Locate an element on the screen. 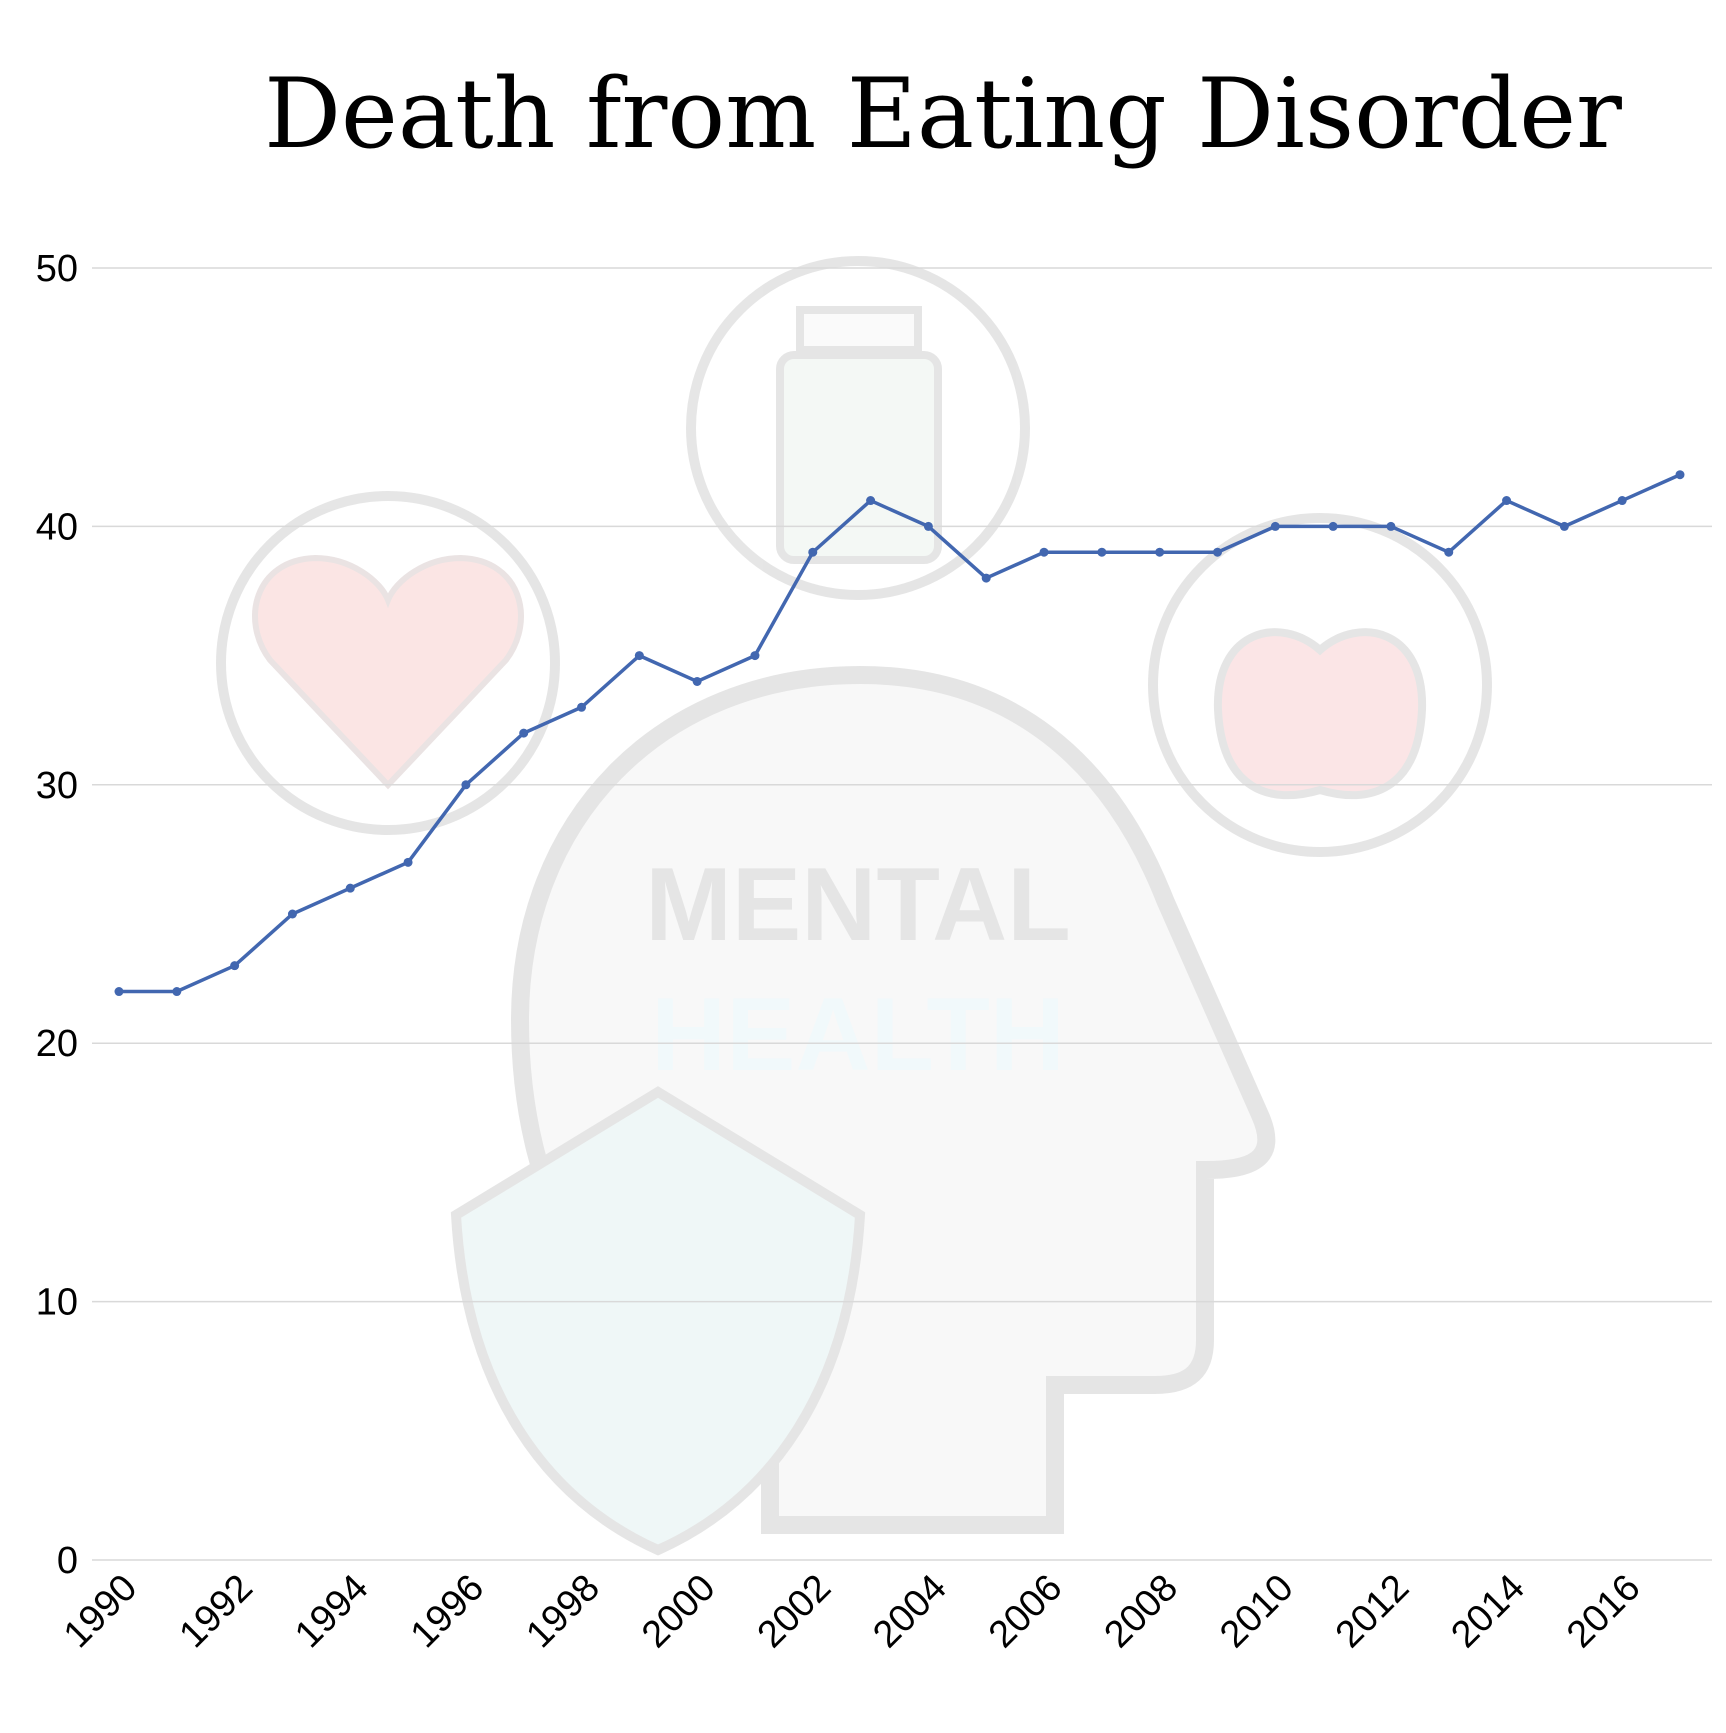  apple-icon-circle is located at coordinates (1320, 685).